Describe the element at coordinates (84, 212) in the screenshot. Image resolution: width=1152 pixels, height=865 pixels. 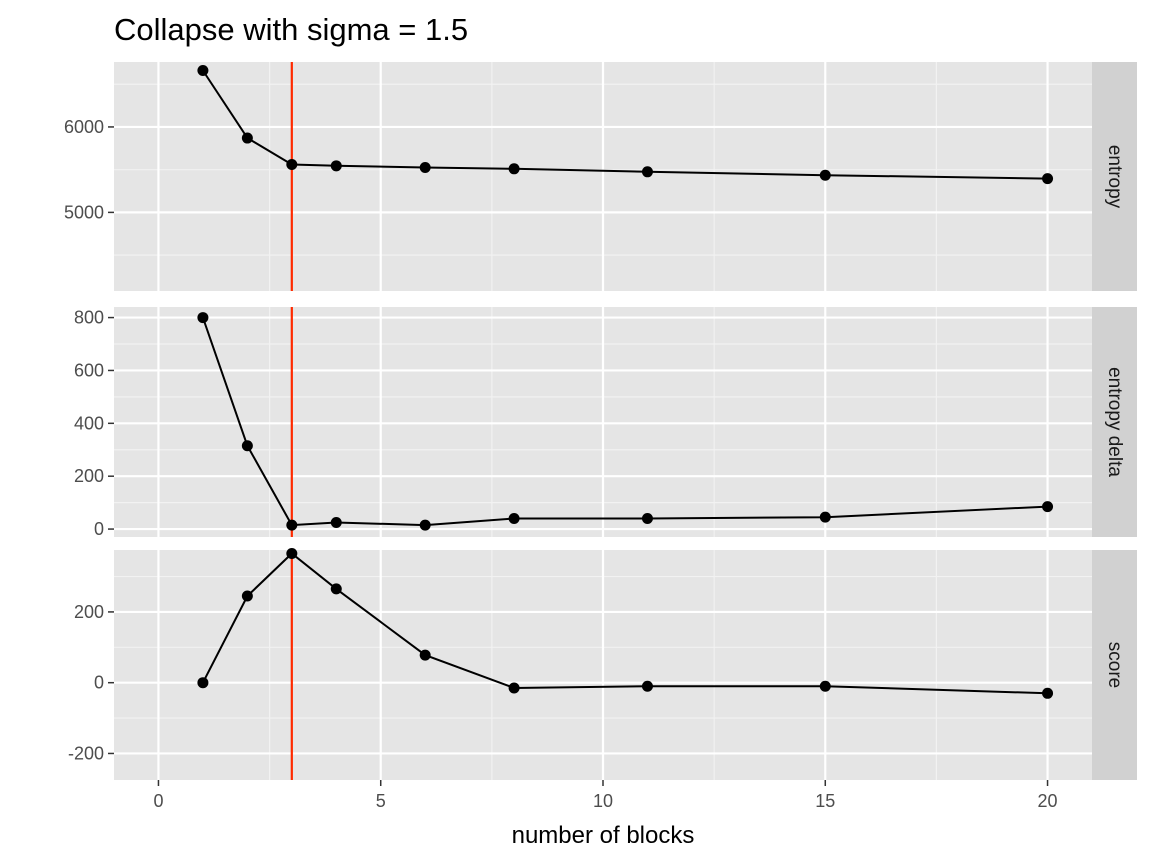
I see `y-tick-label: 5000` at that location.